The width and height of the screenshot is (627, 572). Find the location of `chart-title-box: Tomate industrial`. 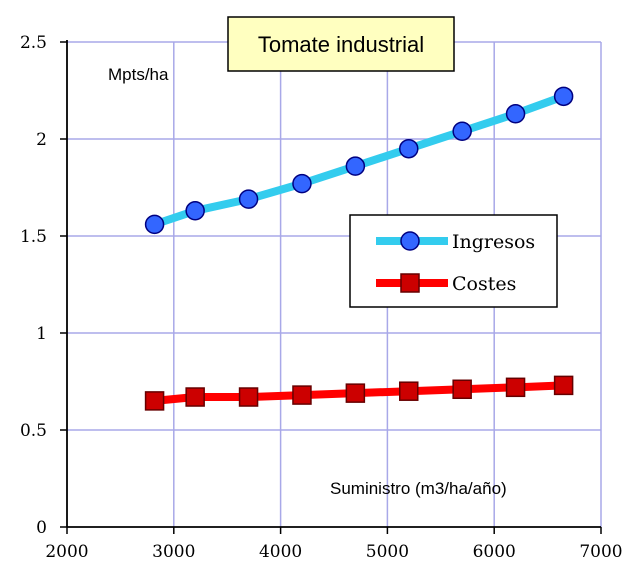

chart-title-box: Tomate industrial is located at coordinates (341, 44).